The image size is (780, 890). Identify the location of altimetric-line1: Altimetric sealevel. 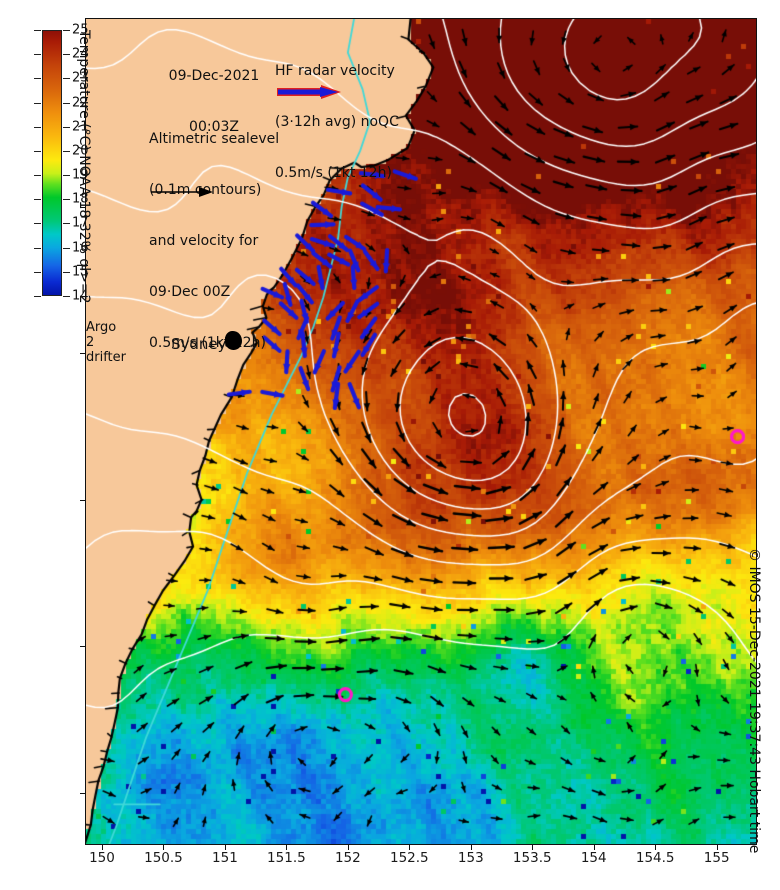
(214, 139).